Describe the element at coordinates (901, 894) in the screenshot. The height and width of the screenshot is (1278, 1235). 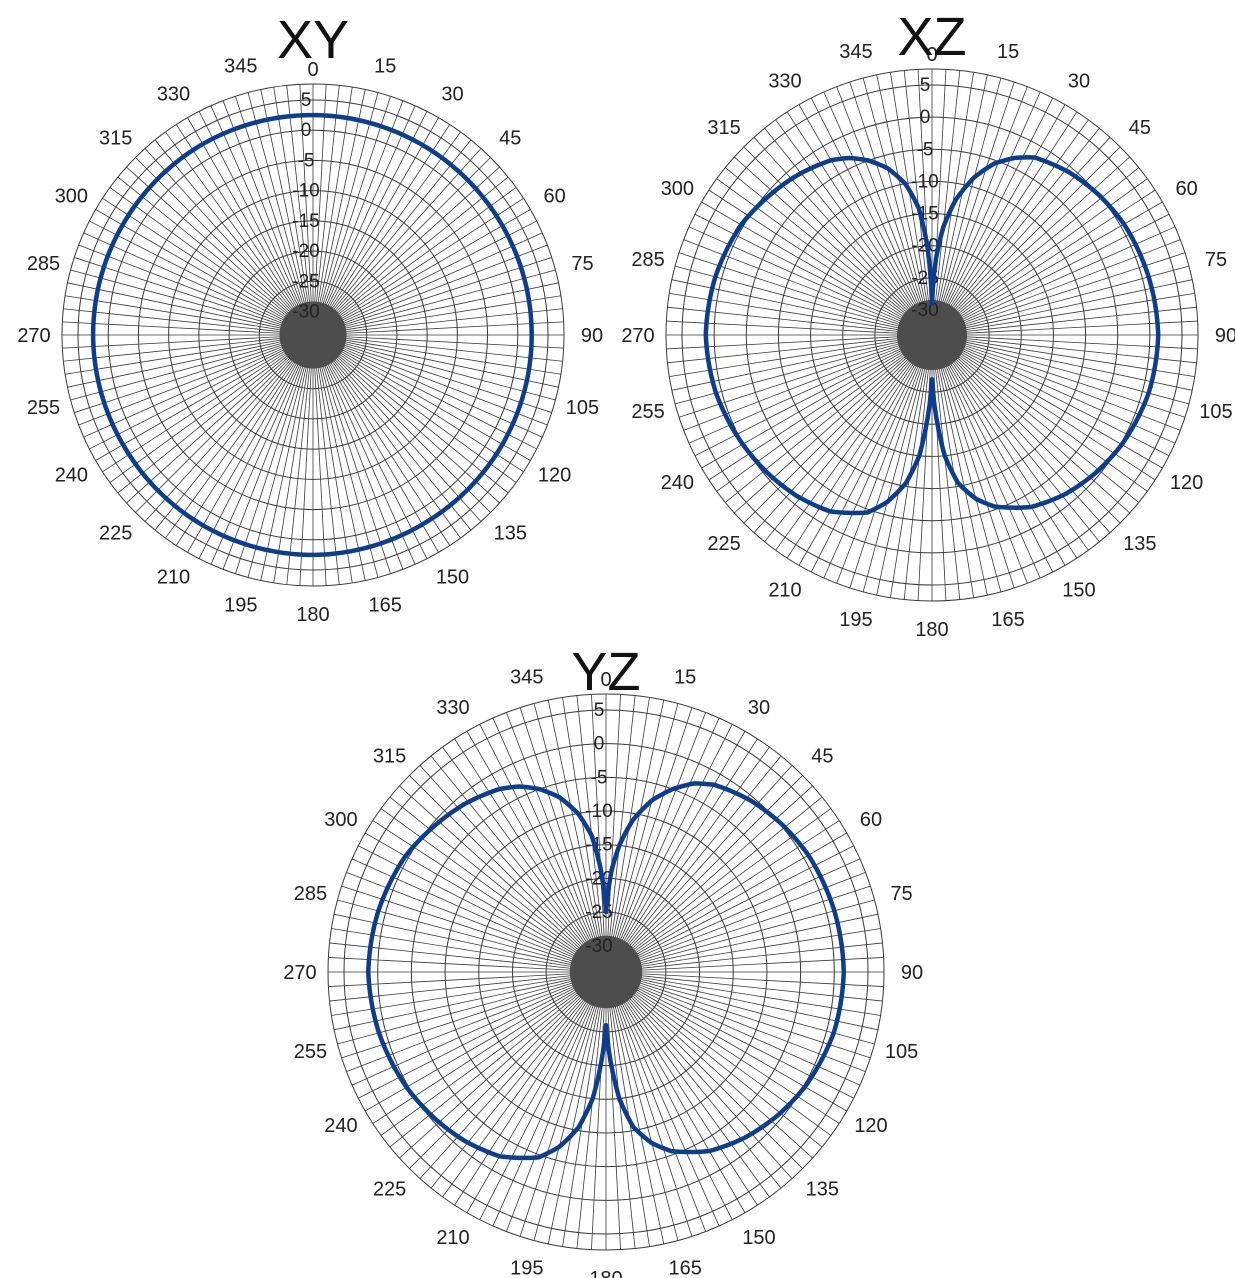
I see `angle-tick-label: 75` at that location.